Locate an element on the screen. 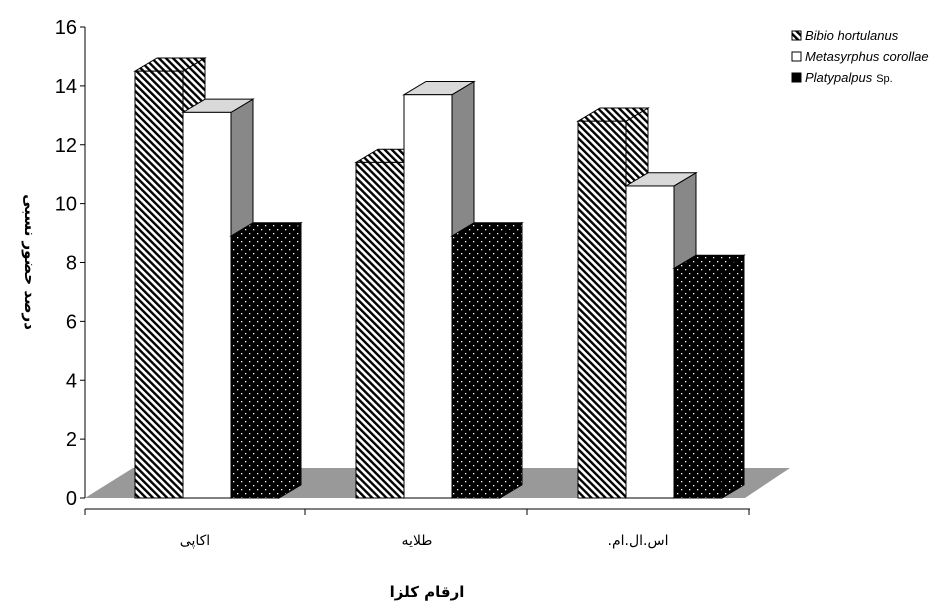 This screenshot has height=610, width=946. legend-label: Metasyrphus corollae is located at coordinates (867, 56).